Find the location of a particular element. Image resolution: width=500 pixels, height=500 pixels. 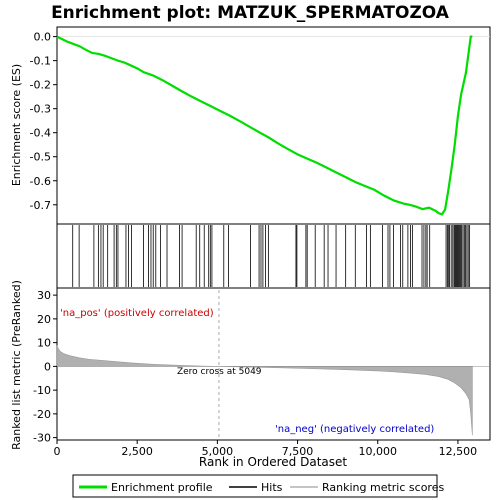

metric-y-tick-label: -10 is located at coordinates (42, 390).